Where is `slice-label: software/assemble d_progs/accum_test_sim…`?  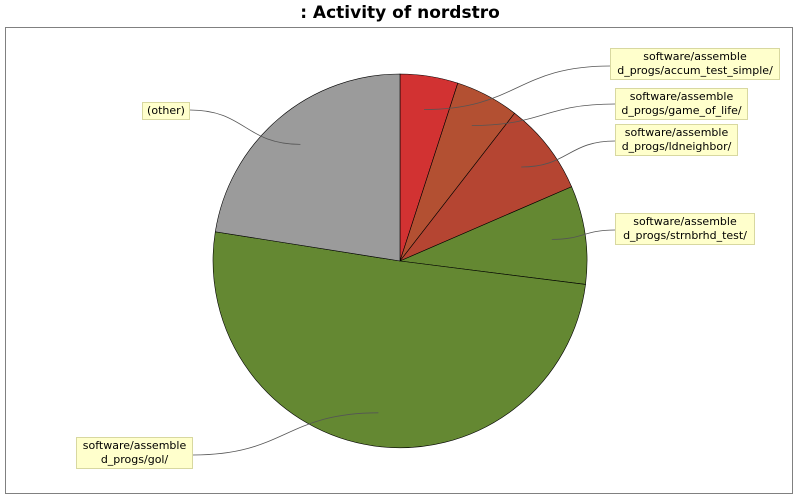 slice-label: software/assemble d_progs/accum_test_sim… is located at coordinates (695, 64).